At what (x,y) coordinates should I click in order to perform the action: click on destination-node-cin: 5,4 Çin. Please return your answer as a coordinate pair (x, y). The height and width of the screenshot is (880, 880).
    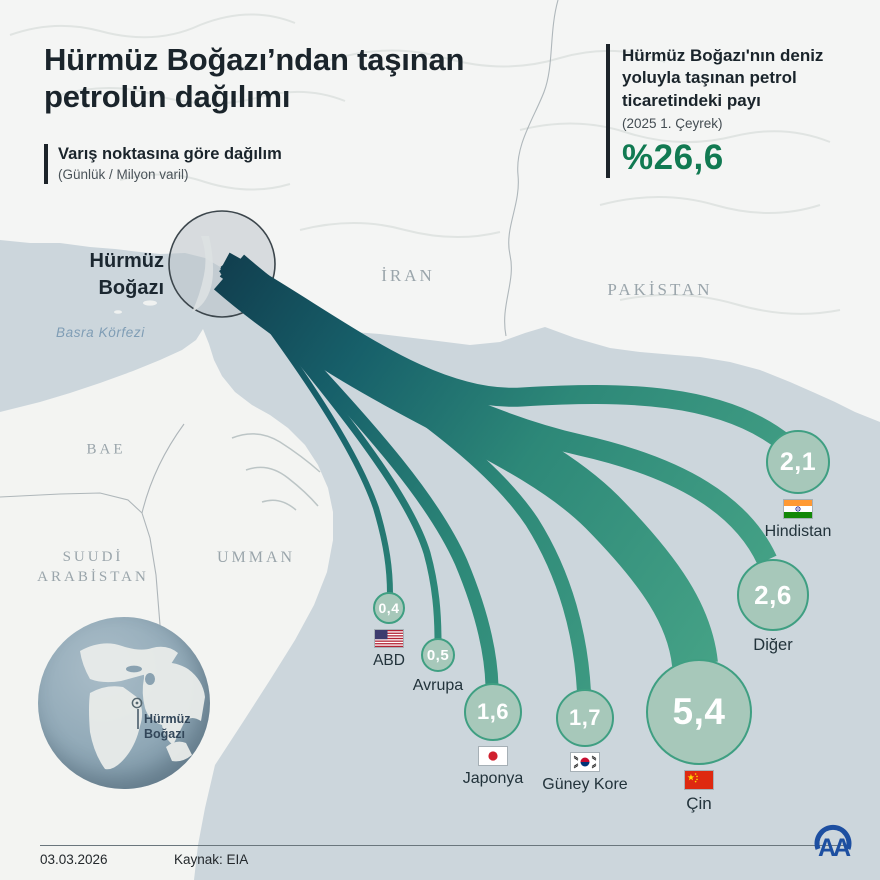
    Looking at the image, I should click on (699, 736).